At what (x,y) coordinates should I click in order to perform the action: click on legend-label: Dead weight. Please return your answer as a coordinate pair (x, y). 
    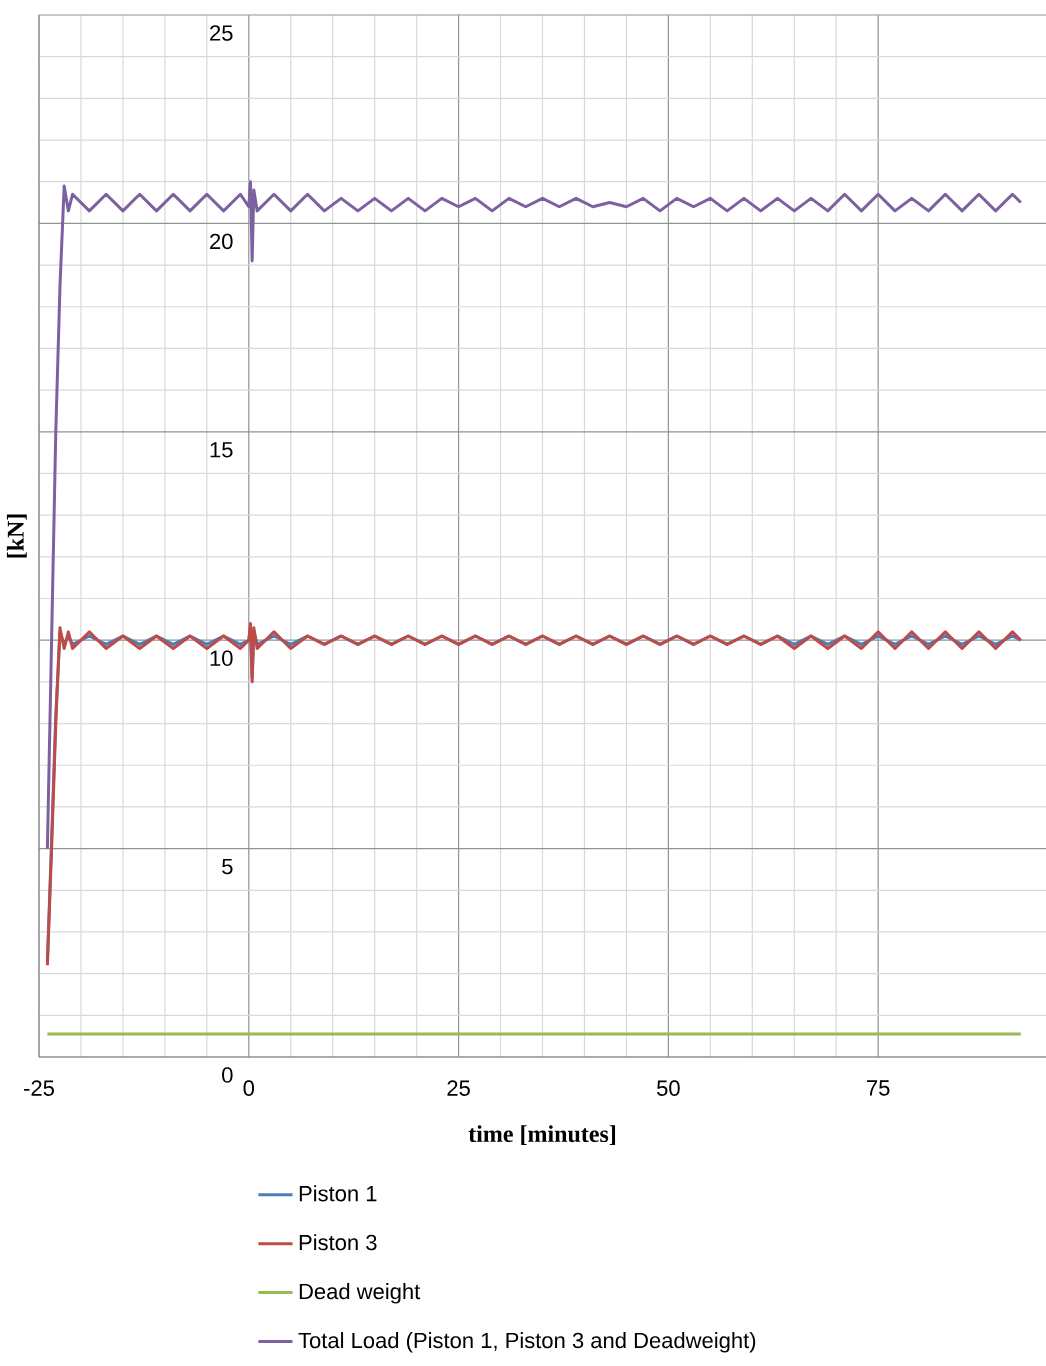
    Looking at the image, I should click on (360, 1293).